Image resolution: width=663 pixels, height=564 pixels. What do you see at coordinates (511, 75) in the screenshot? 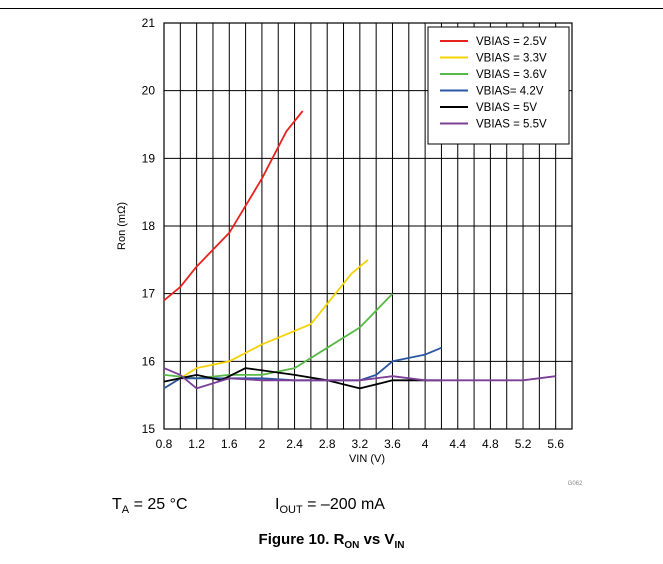
I see `legend-label: VBIAS = 3.6V` at bounding box center [511, 75].